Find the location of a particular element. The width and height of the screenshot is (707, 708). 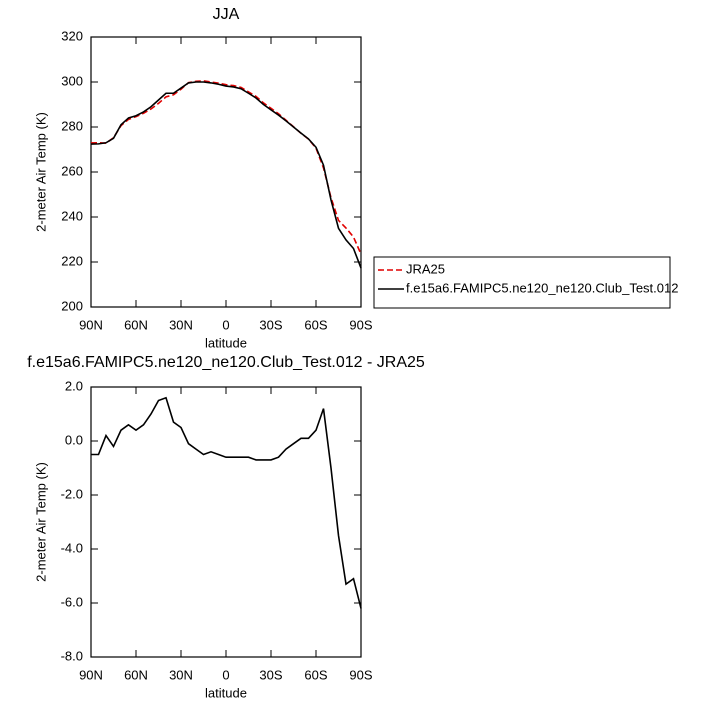

y-tick-label: 2.0 is located at coordinates (74, 385).